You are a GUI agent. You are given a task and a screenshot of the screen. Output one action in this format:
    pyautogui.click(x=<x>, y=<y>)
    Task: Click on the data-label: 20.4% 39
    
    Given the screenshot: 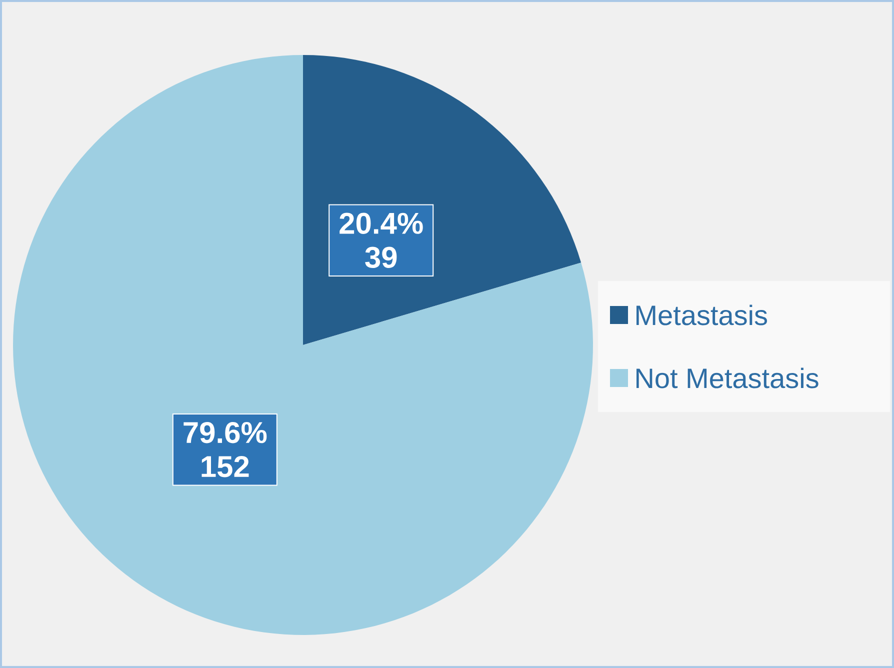 What is the action you would take?
    pyautogui.click(x=381, y=240)
    